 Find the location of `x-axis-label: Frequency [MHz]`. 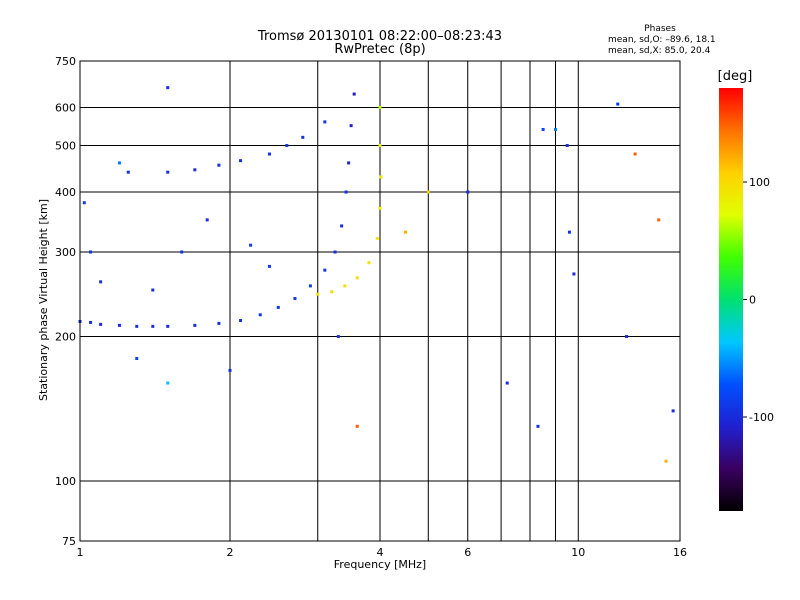

x-axis-label: Frequency [MHz] is located at coordinates (380, 564).